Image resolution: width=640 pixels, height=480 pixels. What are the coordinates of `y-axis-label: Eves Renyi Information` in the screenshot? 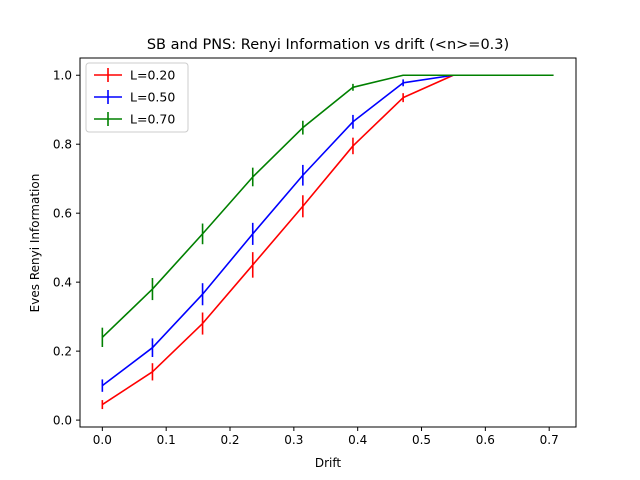 It's located at (35, 243).